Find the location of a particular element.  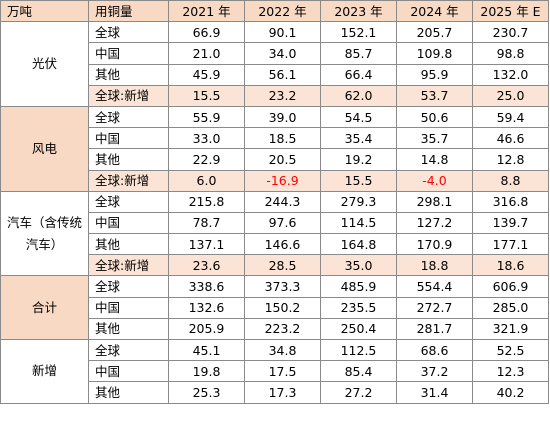

value-cell: 215.8 is located at coordinates (206, 201).